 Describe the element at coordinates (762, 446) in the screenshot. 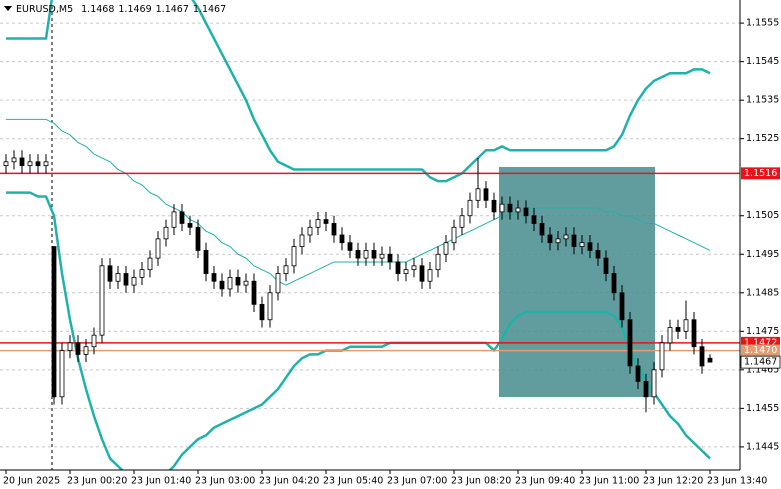

I see `y-tick-label: 1.1445` at that location.